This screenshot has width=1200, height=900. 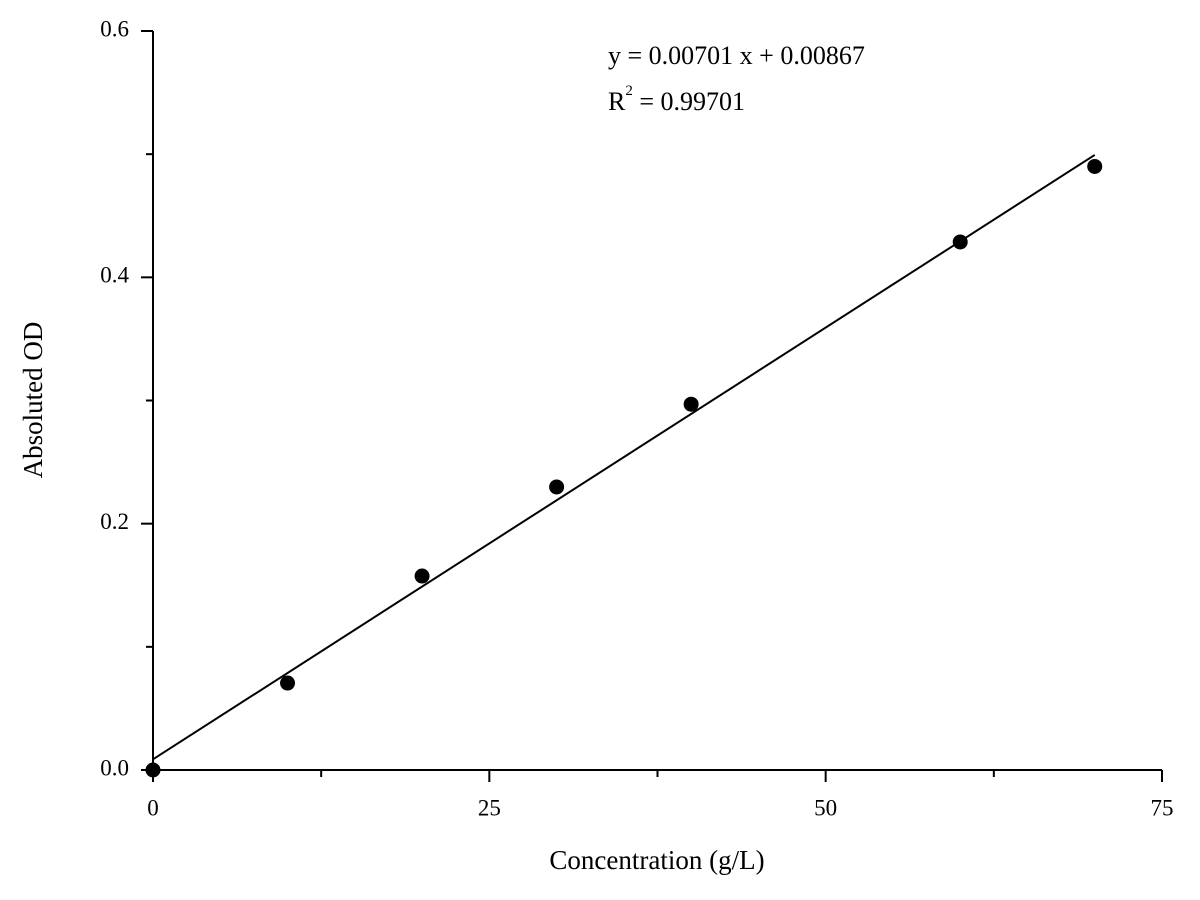 What do you see at coordinates (736, 55) in the screenshot?
I see `fit-equation: y = 0.00701 x + 0.00867` at bounding box center [736, 55].